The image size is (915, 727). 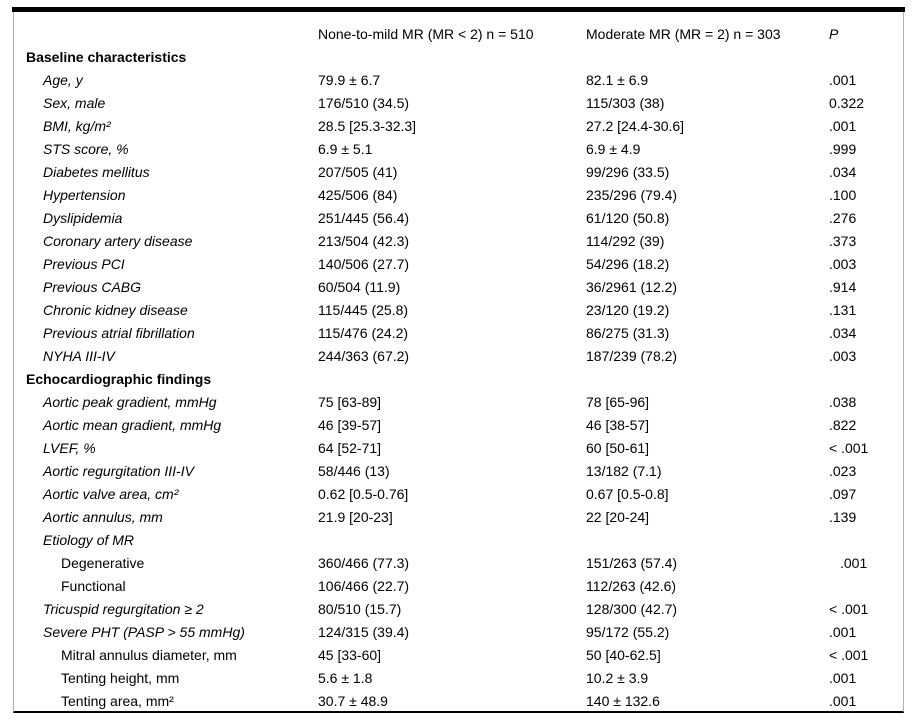 I want to click on value-group1: 30.7 ± 48.9, so click(x=353, y=701).